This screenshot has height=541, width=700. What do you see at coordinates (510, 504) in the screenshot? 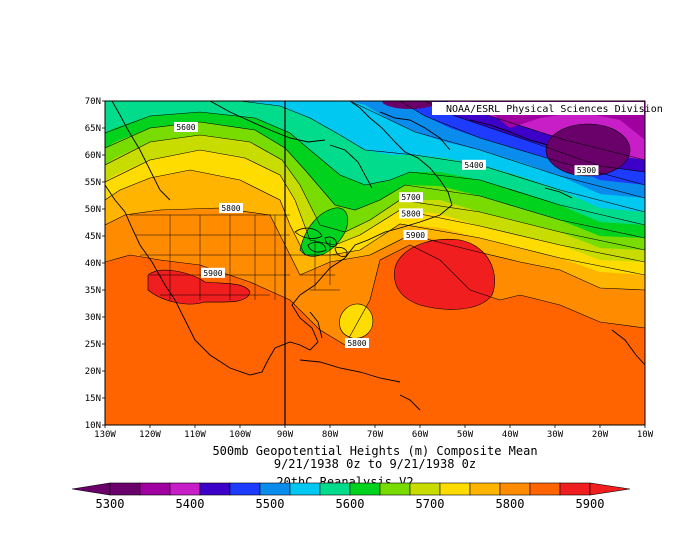
I see `colorbar-tick-label: 5800` at bounding box center [510, 504].